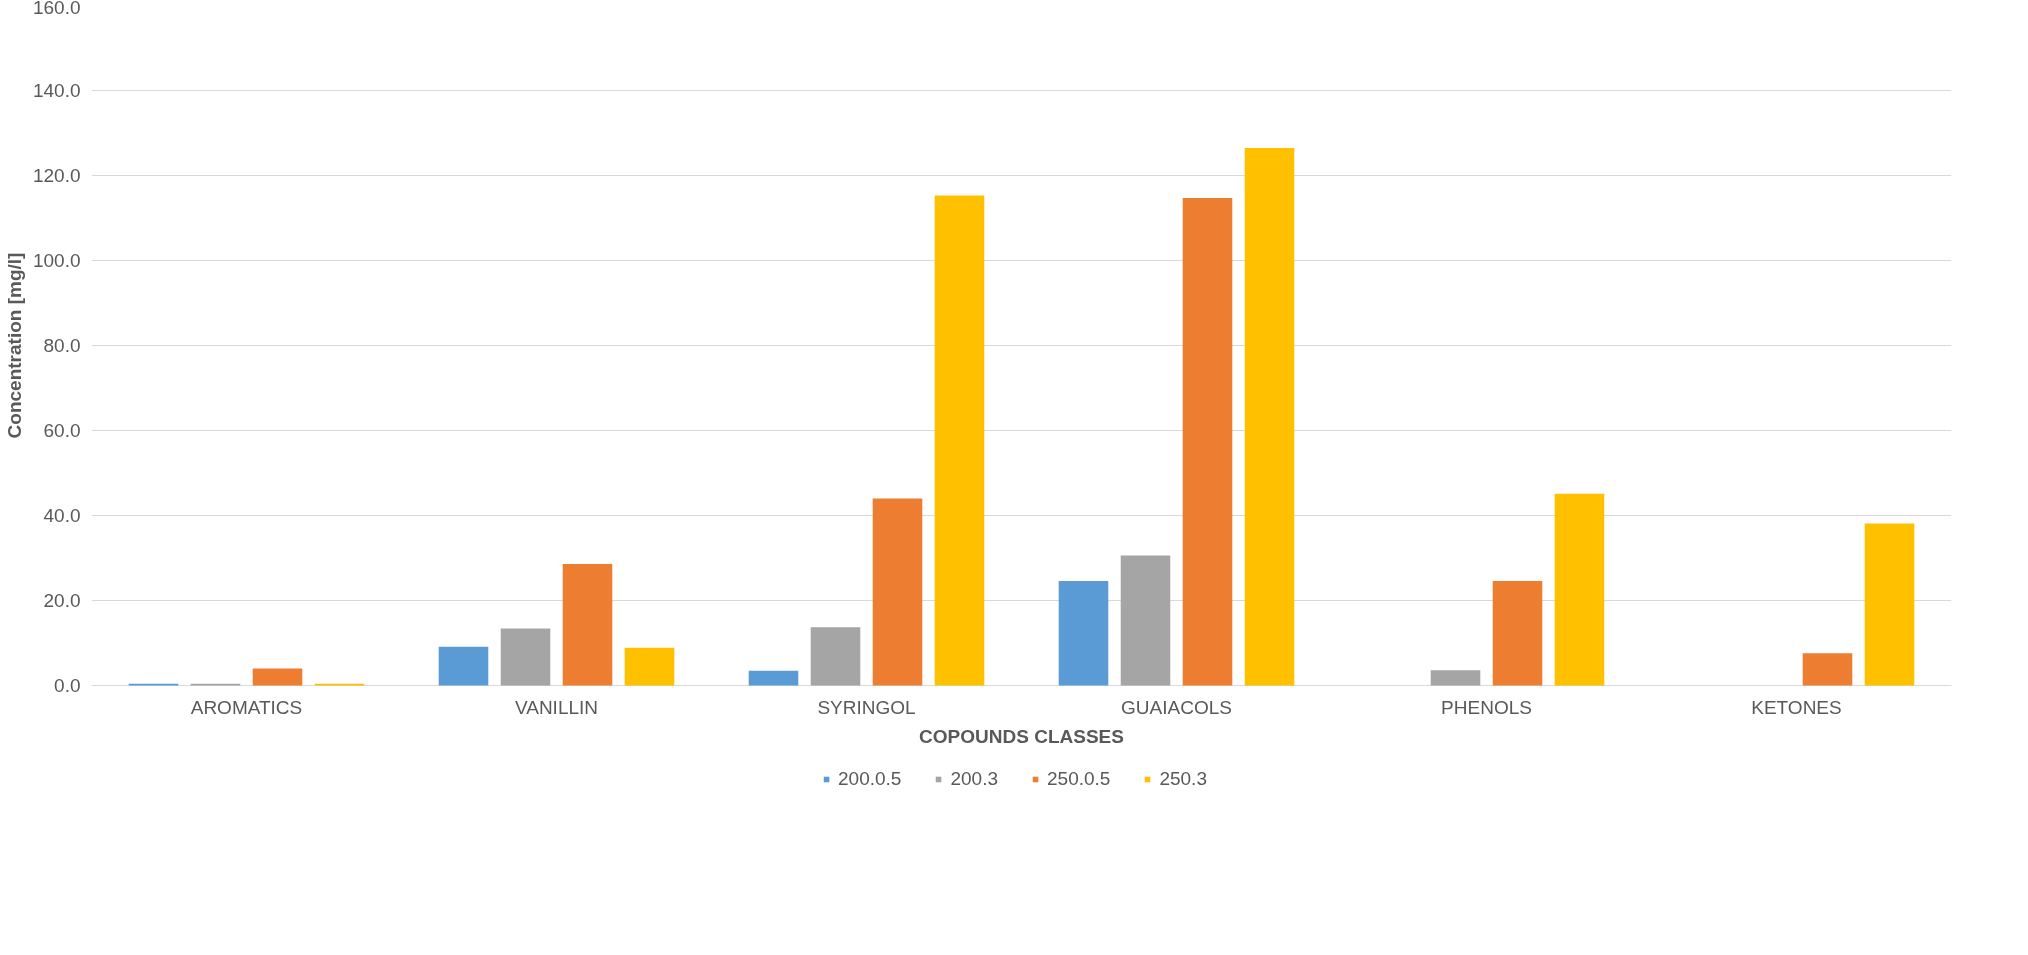 The height and width of the screenshot is (955, 2028). What do you see at coordinates (1079, 779) in the screenshot?
I see `legend-label: 250.0.5` at bounding box center [1079, 779].